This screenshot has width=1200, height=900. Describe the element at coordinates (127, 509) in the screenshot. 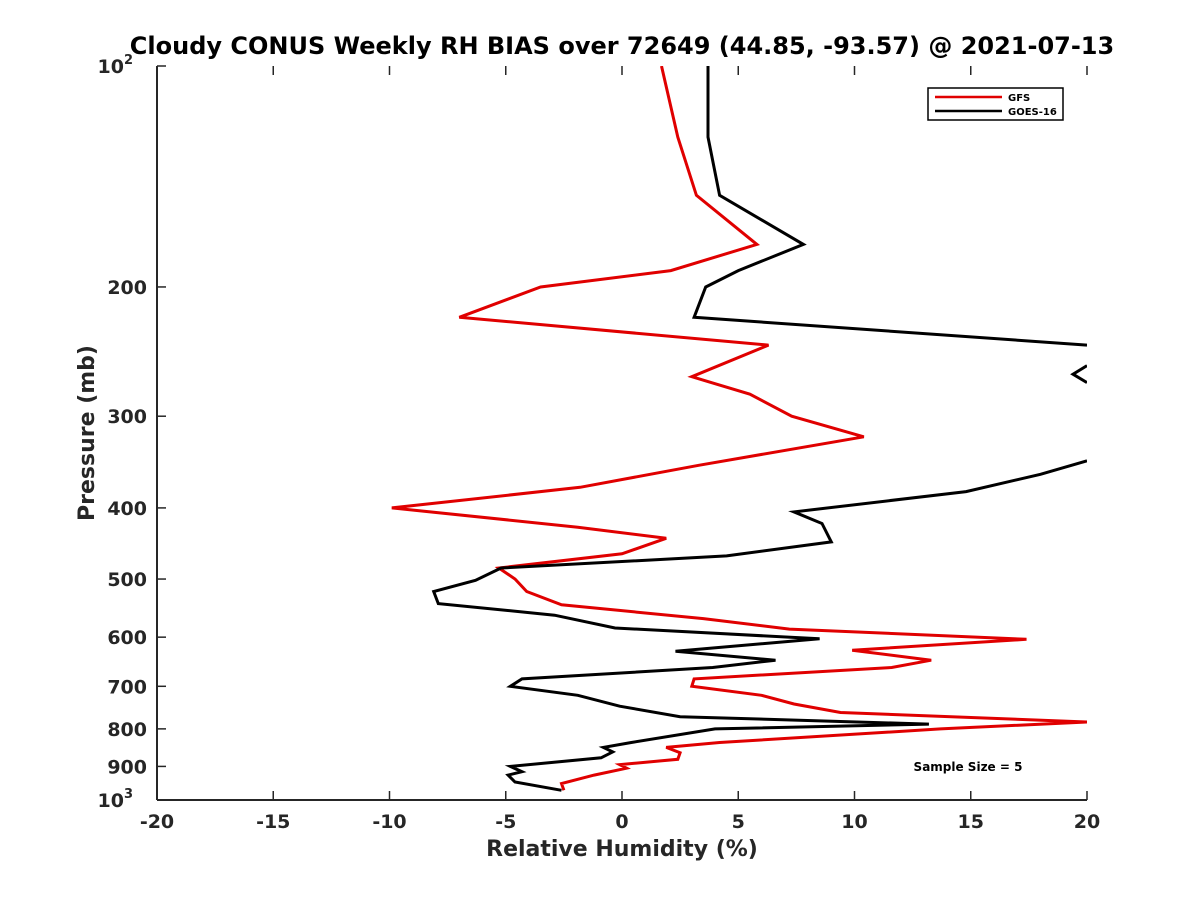

I see `y-tick-label: 400` at that location.